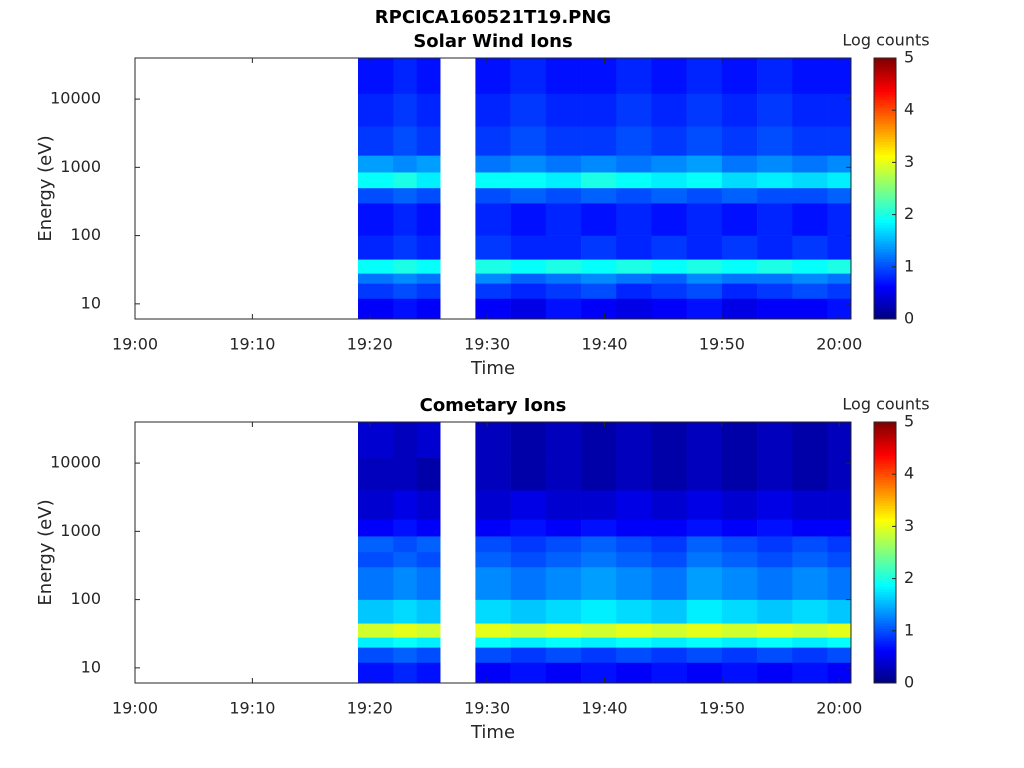 Image resolution: width=1024 pixels, height=768 pixels. I want to click on y-tick-label: 10000, so click(75, 98).